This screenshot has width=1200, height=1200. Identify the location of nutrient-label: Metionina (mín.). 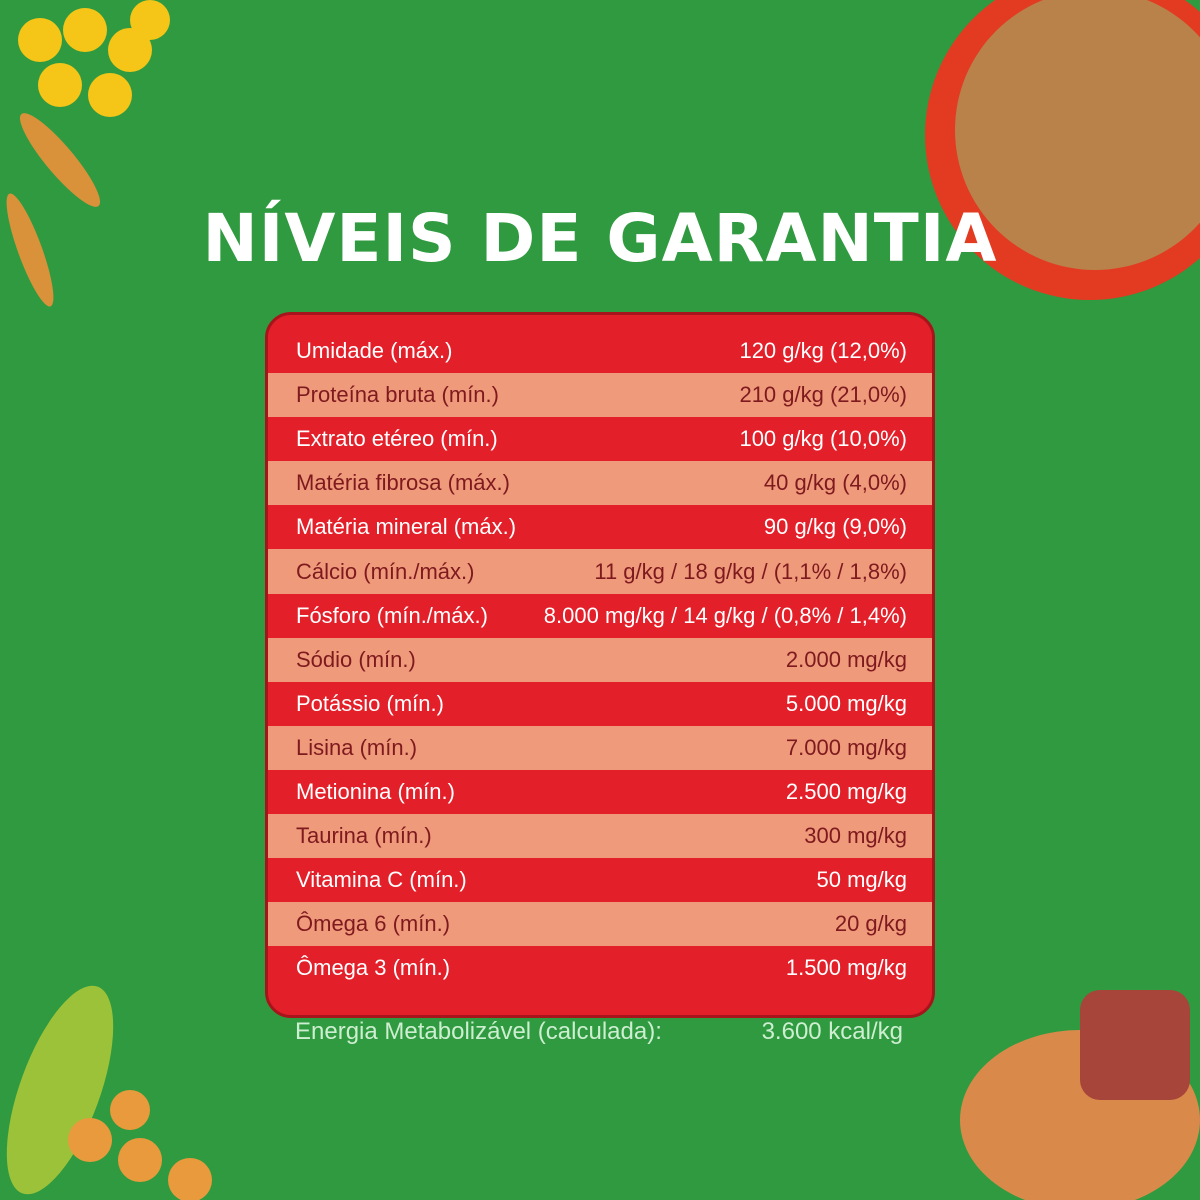
(375, 791).